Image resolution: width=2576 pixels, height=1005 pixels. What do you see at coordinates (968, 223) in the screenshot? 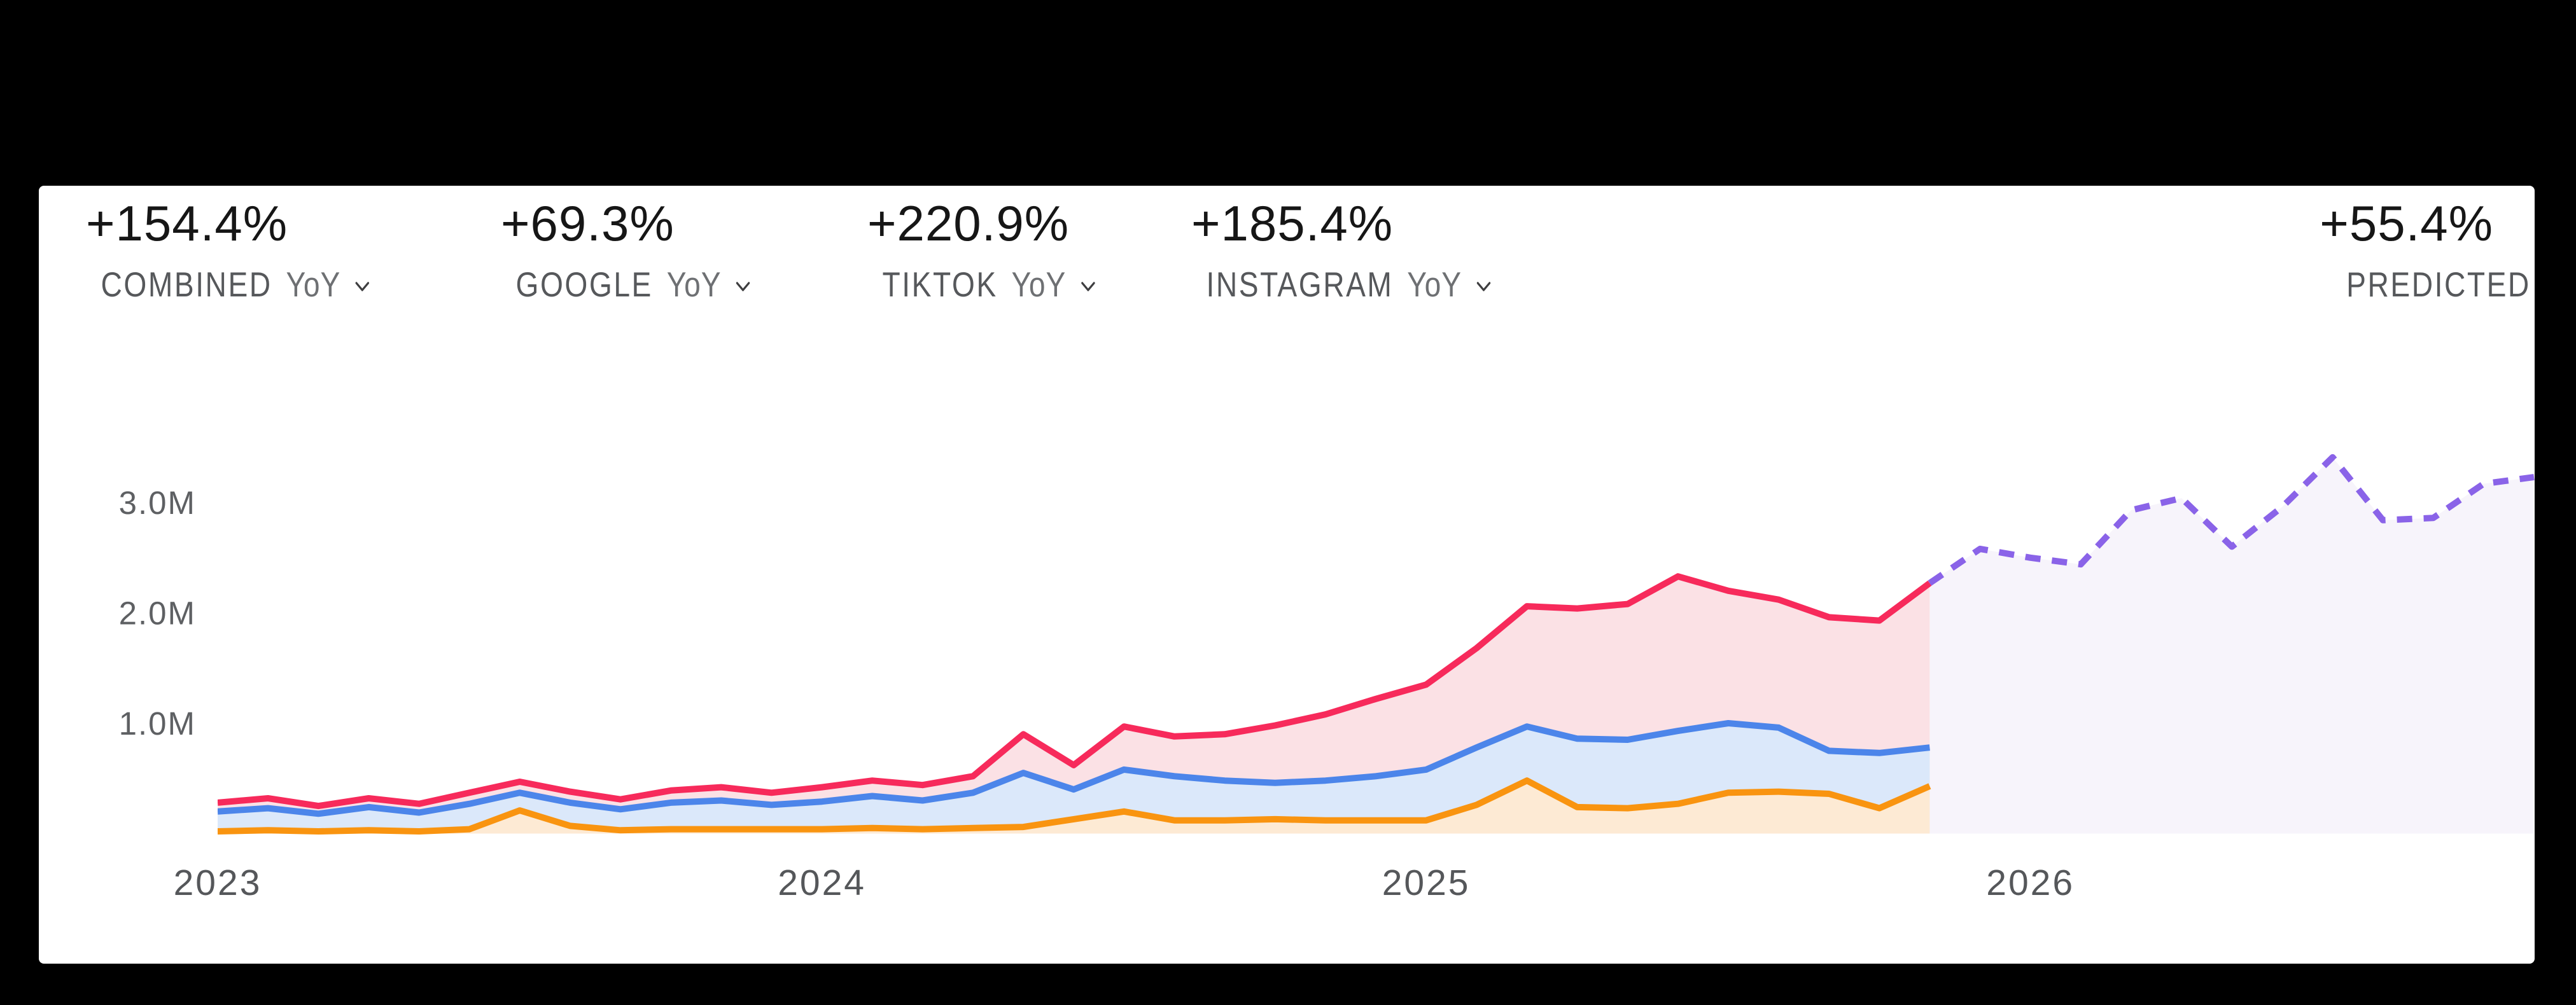
I see `stat-tiktok-value: +220.9%` at bounding box center [968, 223].